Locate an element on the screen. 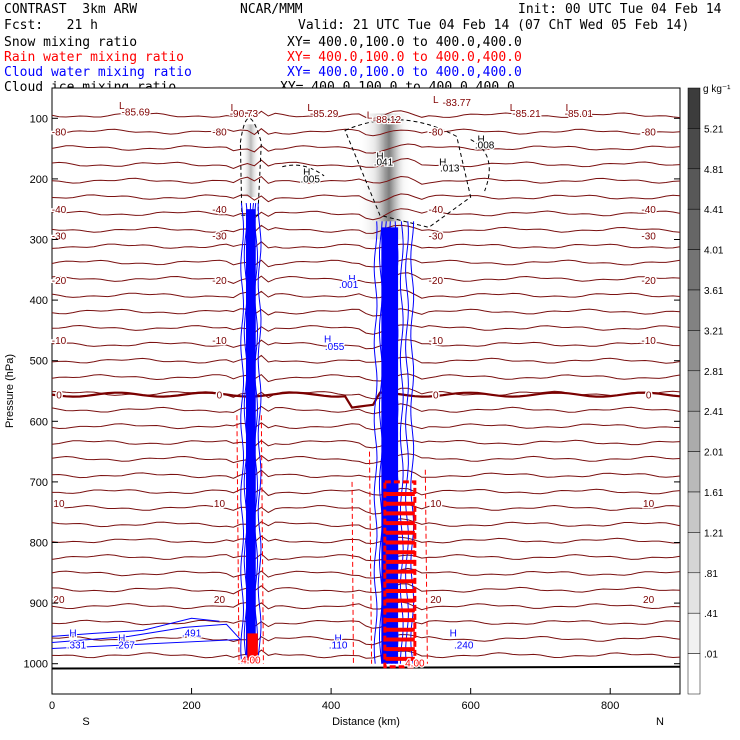 The height and width of the screenshot is (740, 740). contour-label: .008 is located at coordinates (485, 146).